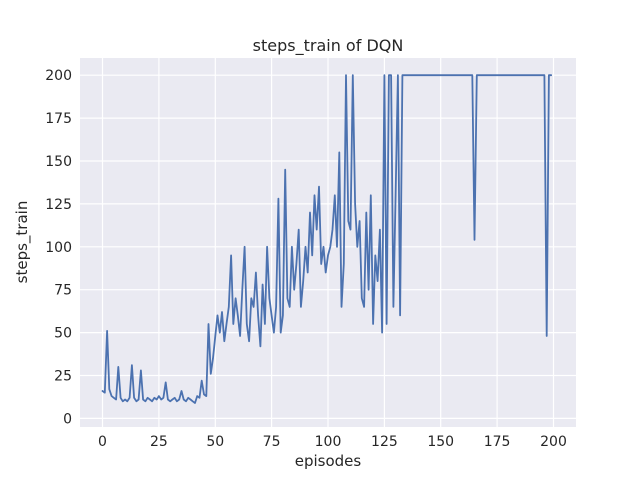  What do you see at coordinates (58, 162) in the screenshot?
I see `y-tick-label: 150` at bounding box center [58, 162].